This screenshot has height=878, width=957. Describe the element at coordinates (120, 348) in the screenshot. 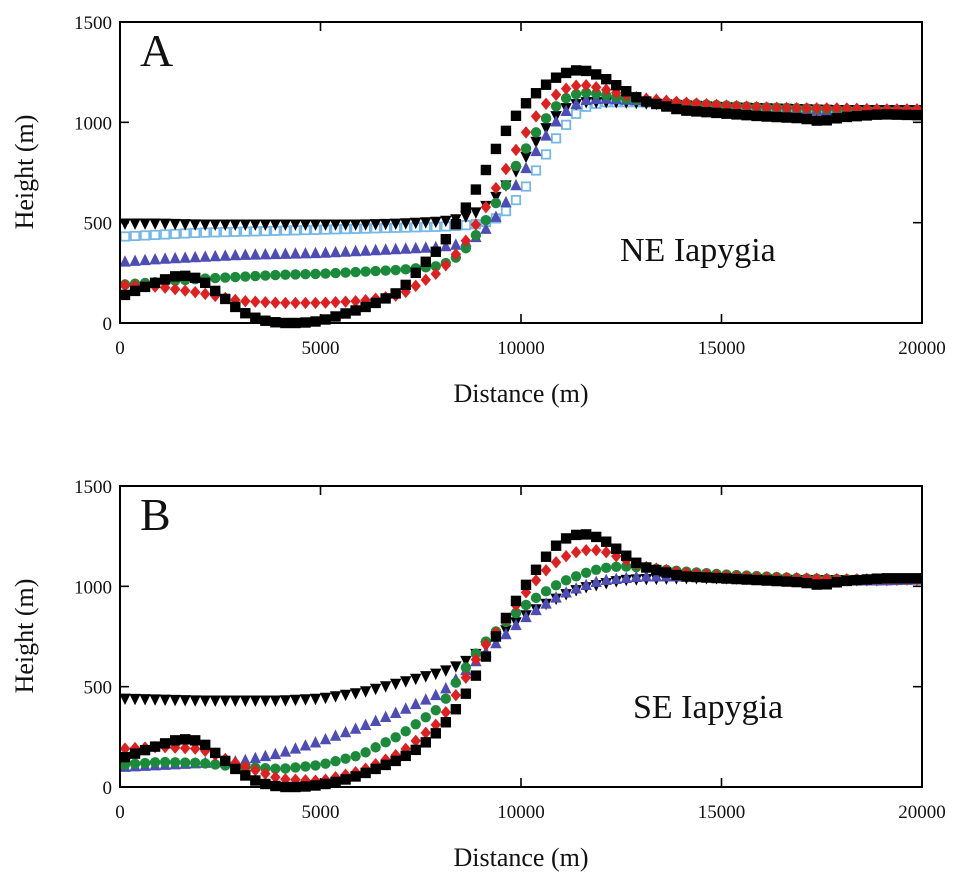

I see `x-tick-label: 0` at that location.